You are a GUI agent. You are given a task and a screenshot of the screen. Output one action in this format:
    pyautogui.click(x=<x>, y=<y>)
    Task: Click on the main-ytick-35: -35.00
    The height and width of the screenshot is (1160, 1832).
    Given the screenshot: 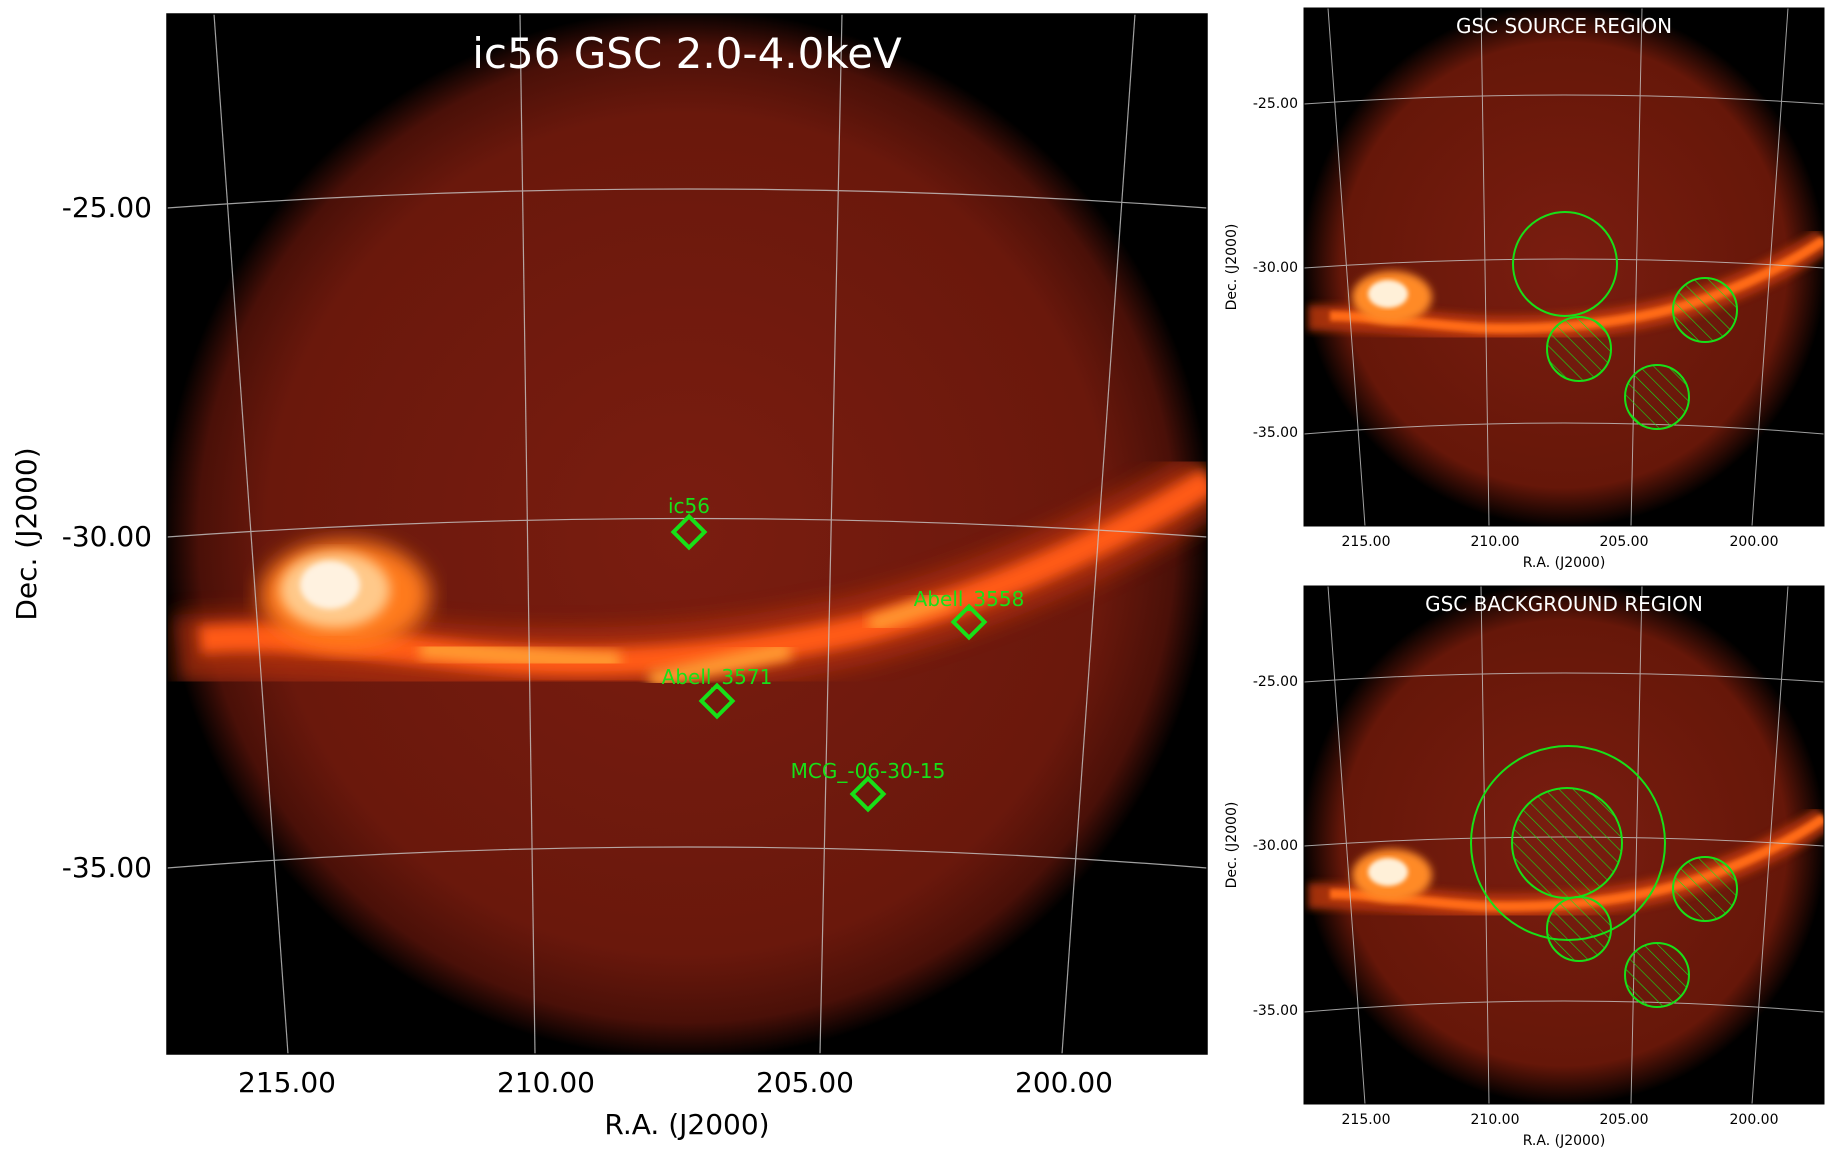 What is the action you would take?
    pyautogui.click(x=107, y=867)
    